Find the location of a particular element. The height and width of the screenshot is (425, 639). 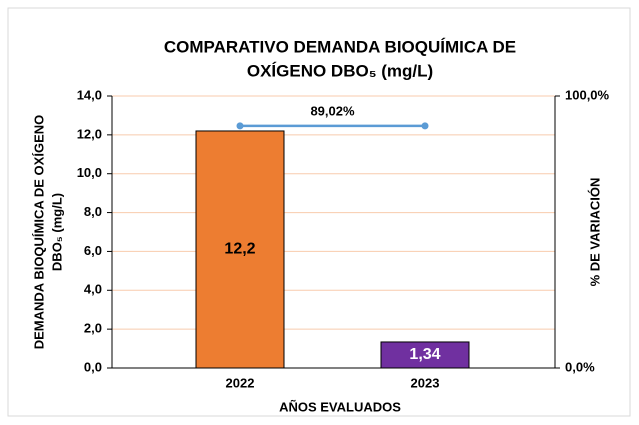

y-tick-label: 6,0 is located at coordinates (93, 250).